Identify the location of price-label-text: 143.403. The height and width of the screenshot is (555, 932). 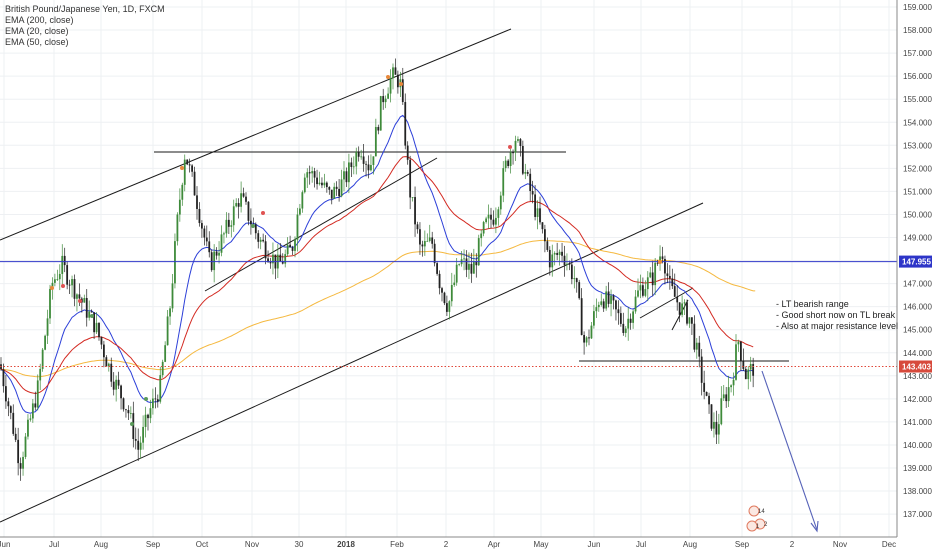
(916, 367).